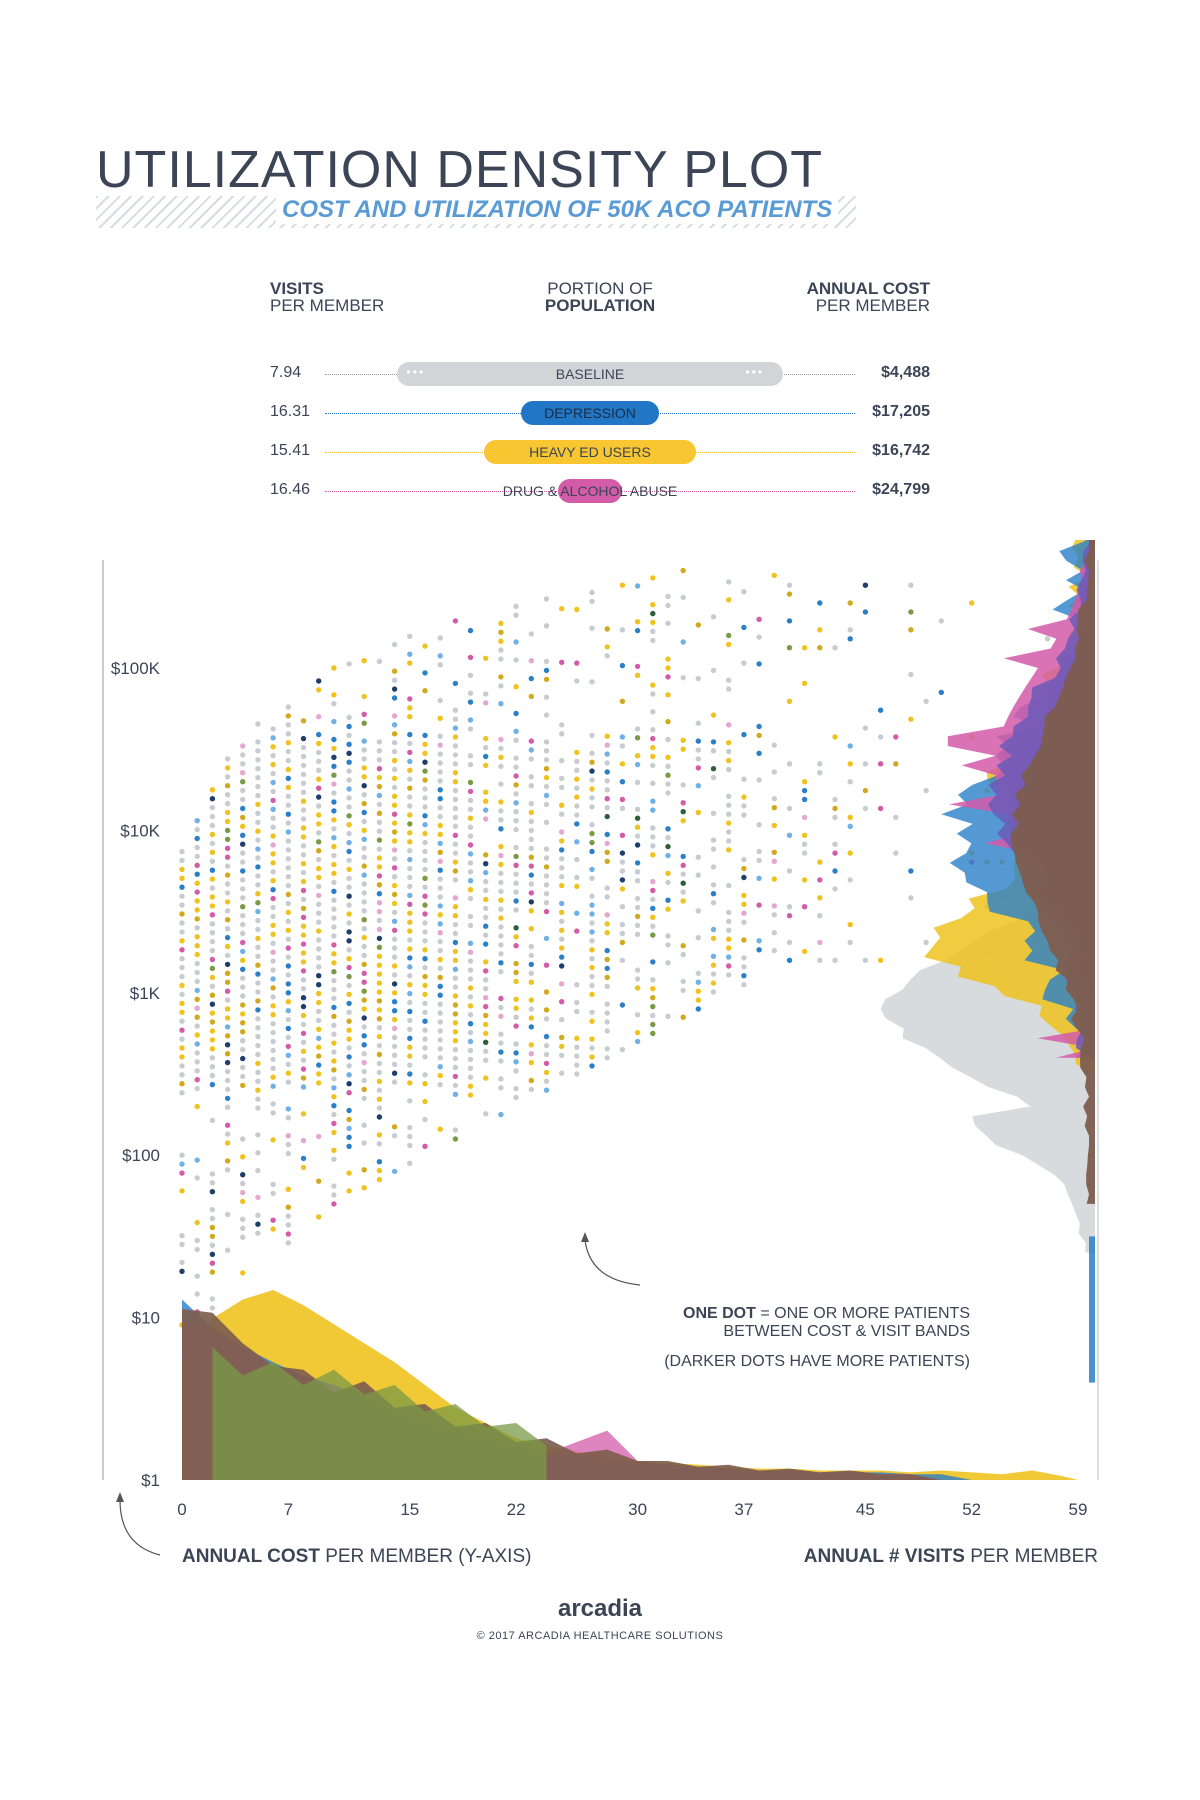 The height and width of the screenshot is (1800, 1200). What do you see at coordinates (426, 1556) in the screenshot?
I see `y-axis-title-rest: PER MEMBER (Y-AXIS)` at bounding box center [426, 1556].